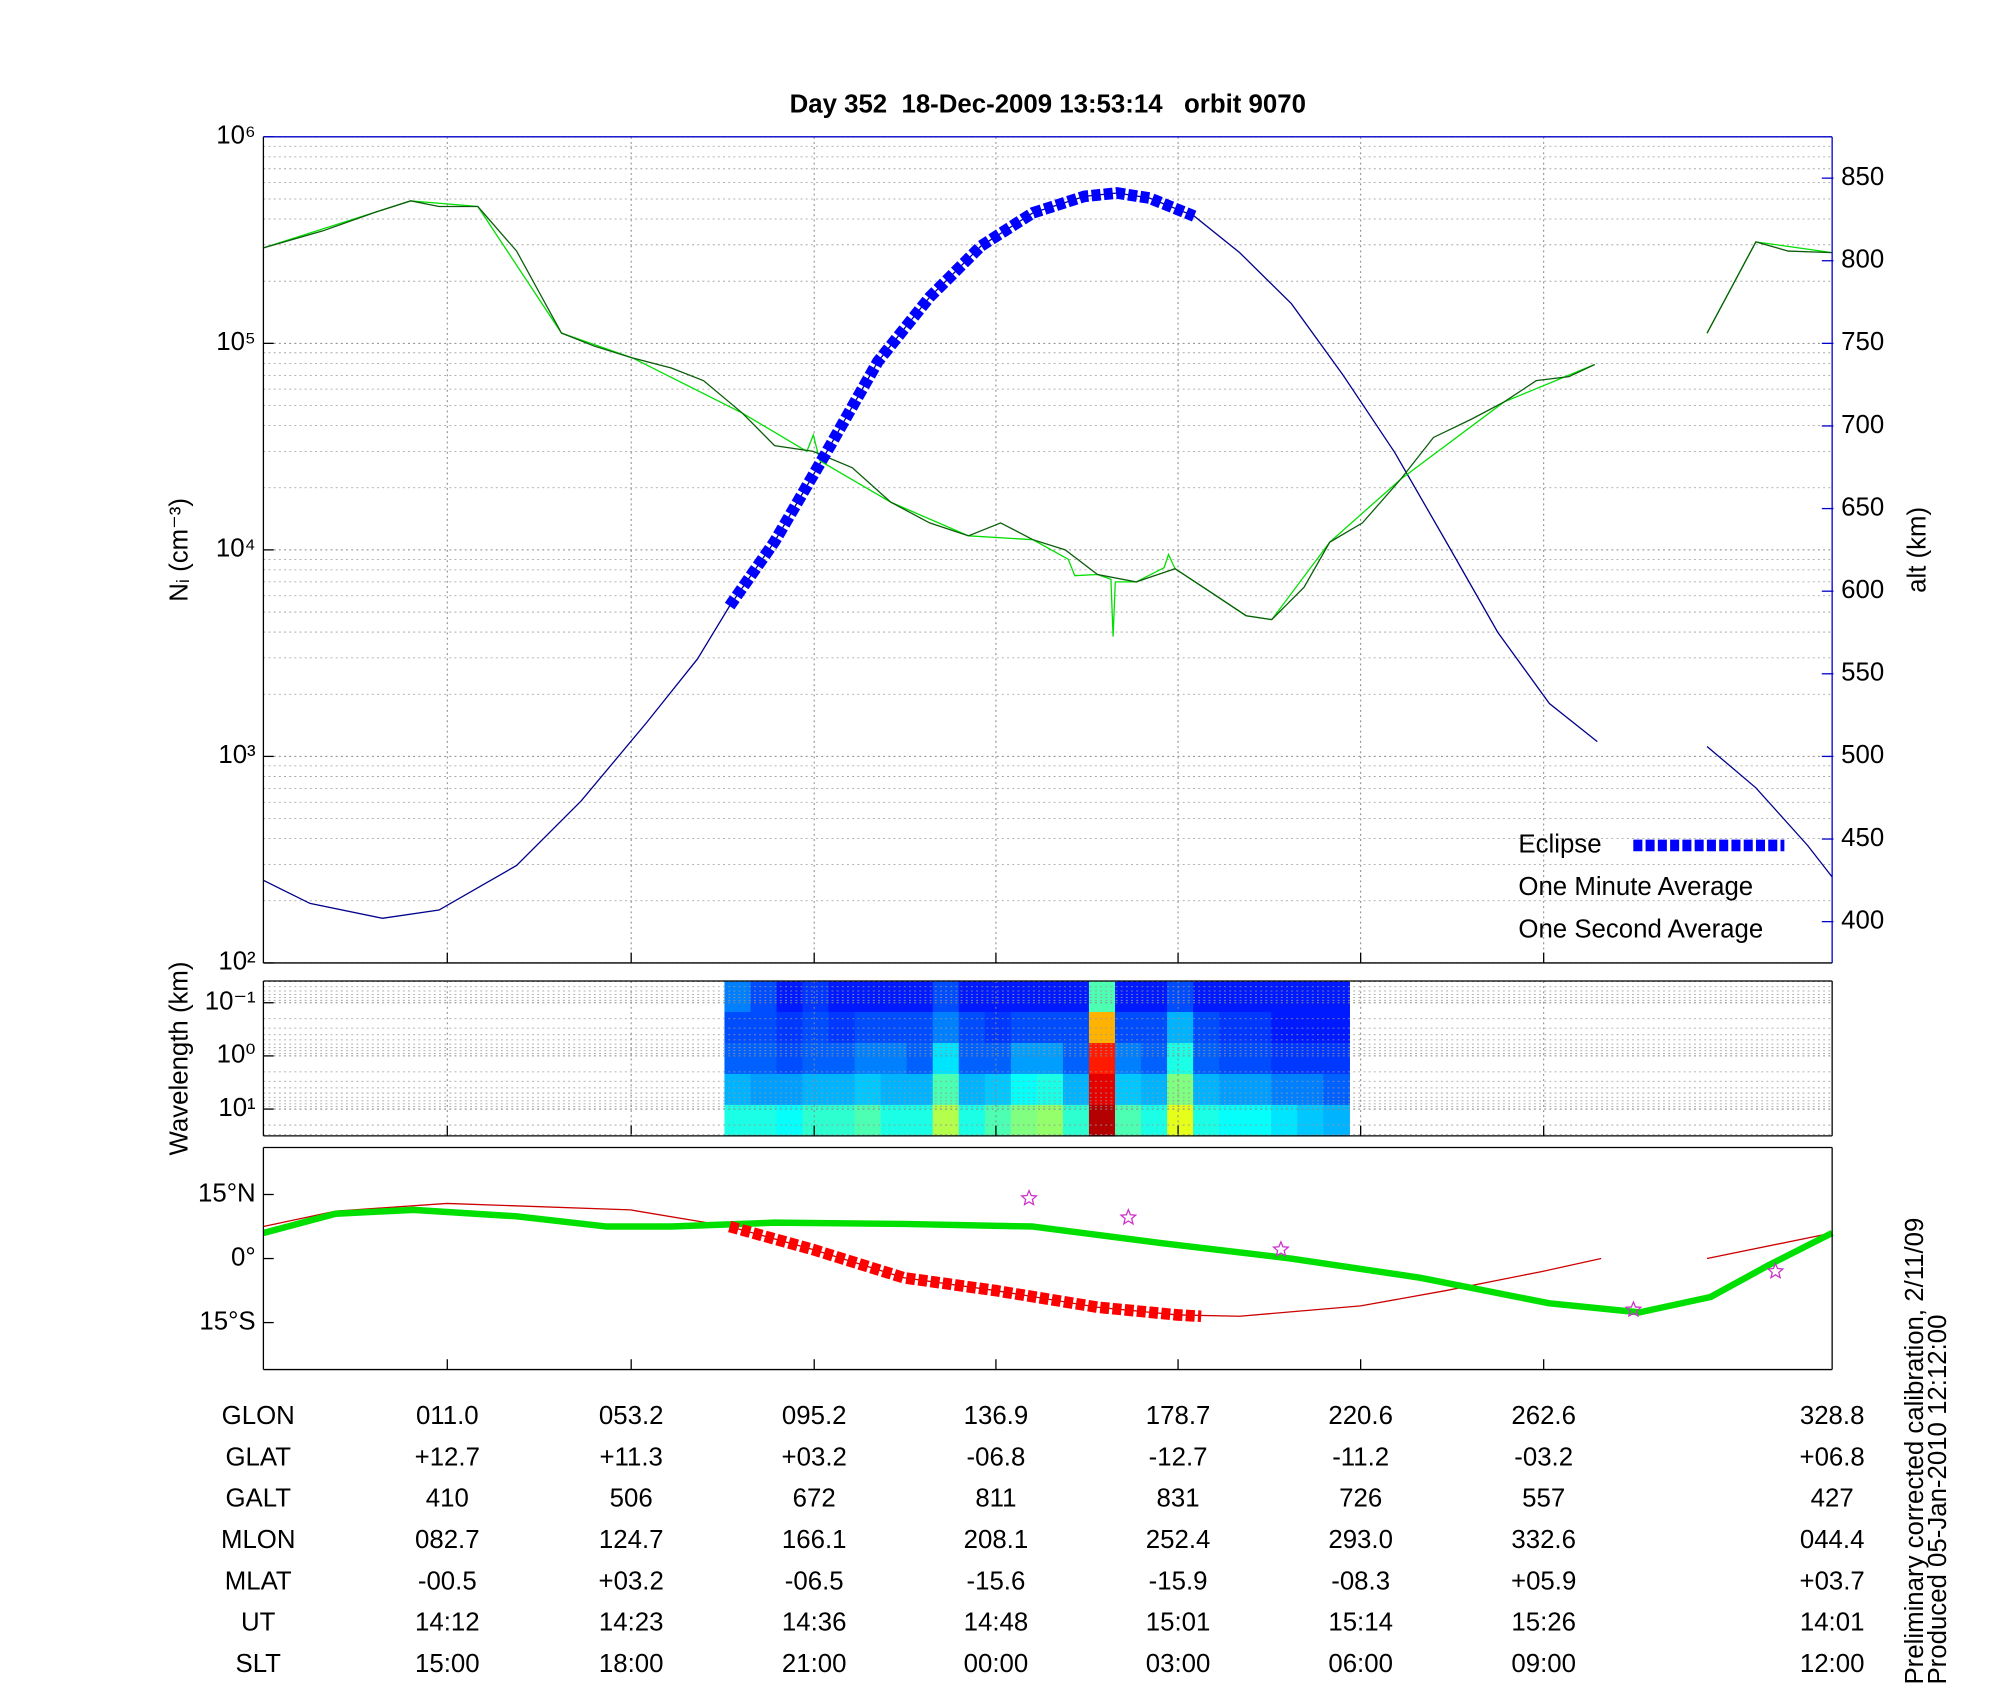 The width and height of the screenshot is (2000, 1700). I want to click on y-tick-label: 10⁴, so click(236, 549).